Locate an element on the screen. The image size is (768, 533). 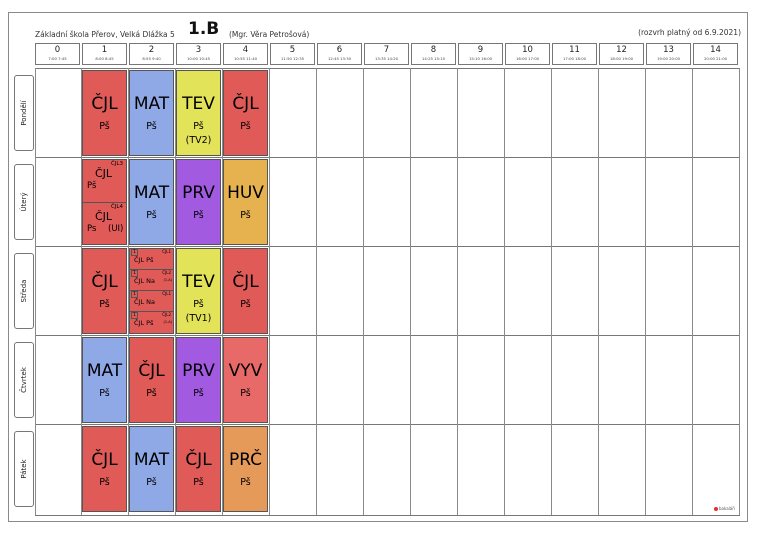
day-name: Úterý is located at coordinates (24, 202).